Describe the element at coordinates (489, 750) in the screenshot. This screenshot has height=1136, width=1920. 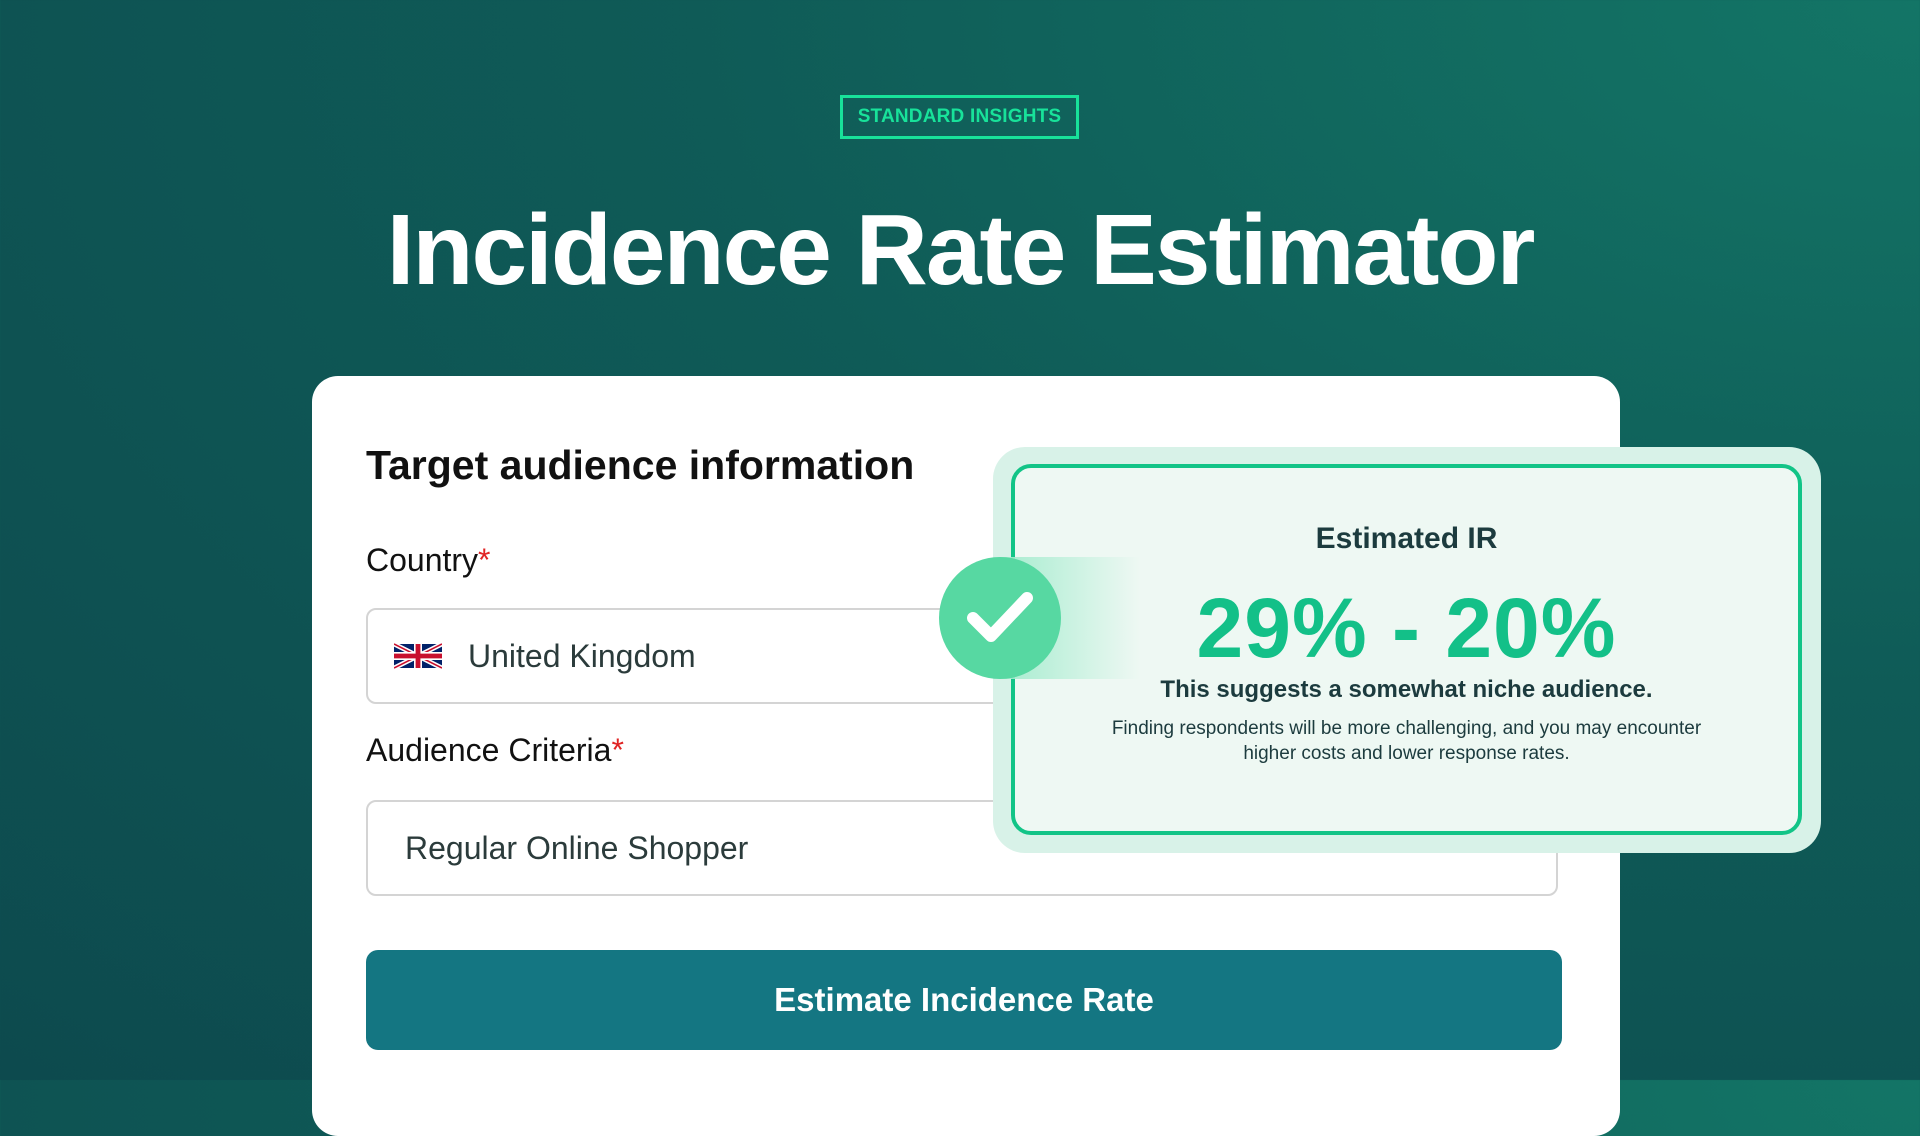
I see `criteria-label-text: Audience Criteria` at that location.